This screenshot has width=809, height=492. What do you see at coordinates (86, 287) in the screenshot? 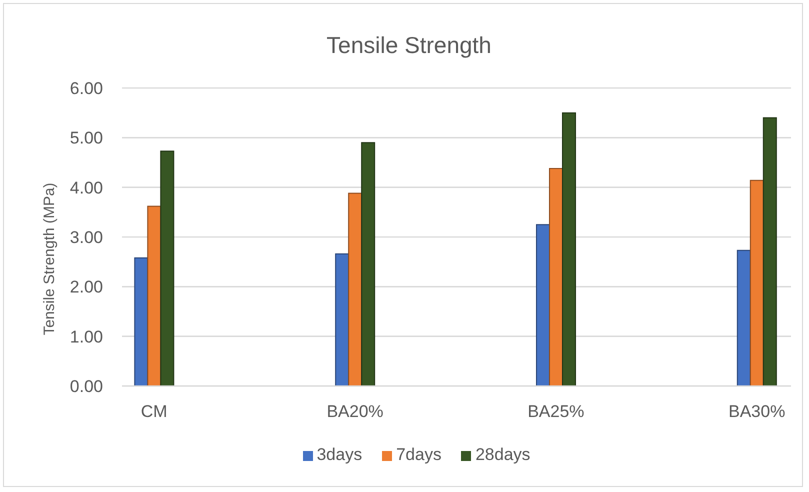
I see `y-tick-label: 2.00` at bounding box center [86, 287].